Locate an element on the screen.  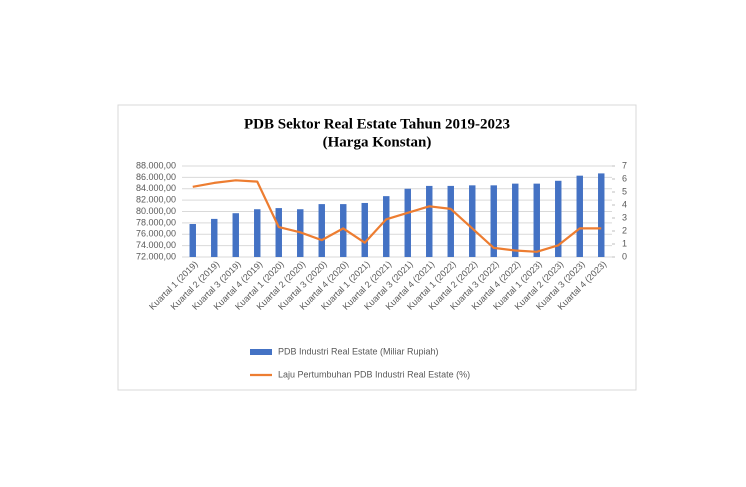
y2-tick-label: 1 is located at coordinates (624, 243).